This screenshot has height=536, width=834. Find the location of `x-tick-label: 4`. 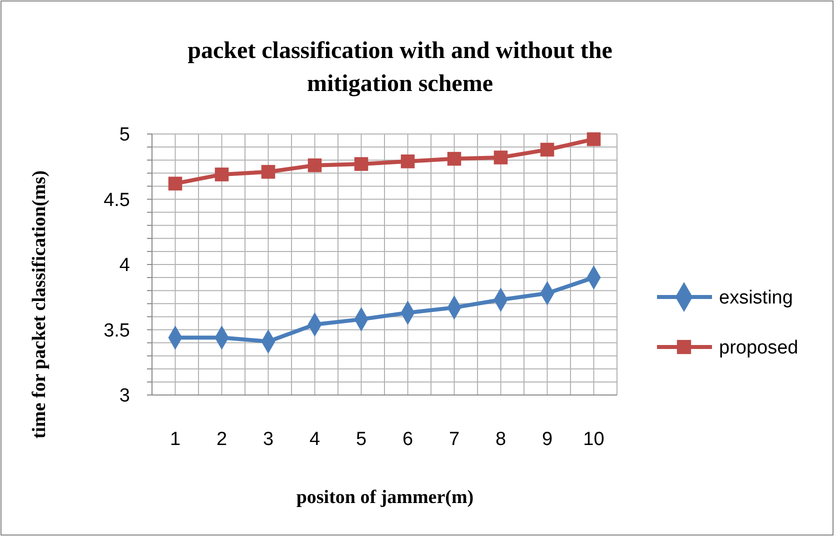

x-tick-label: 4 is located at coordinates (314, 439).